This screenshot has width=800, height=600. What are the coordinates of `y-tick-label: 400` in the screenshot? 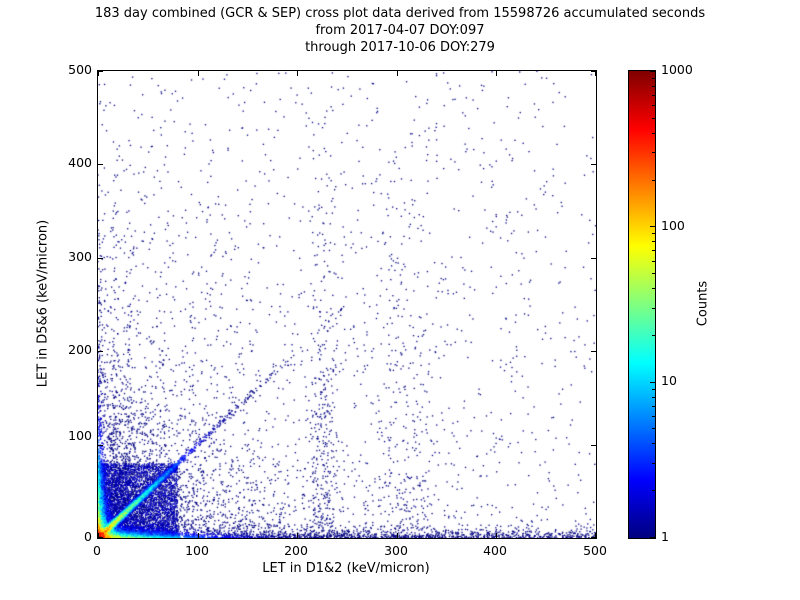 It's located at (80, 162).